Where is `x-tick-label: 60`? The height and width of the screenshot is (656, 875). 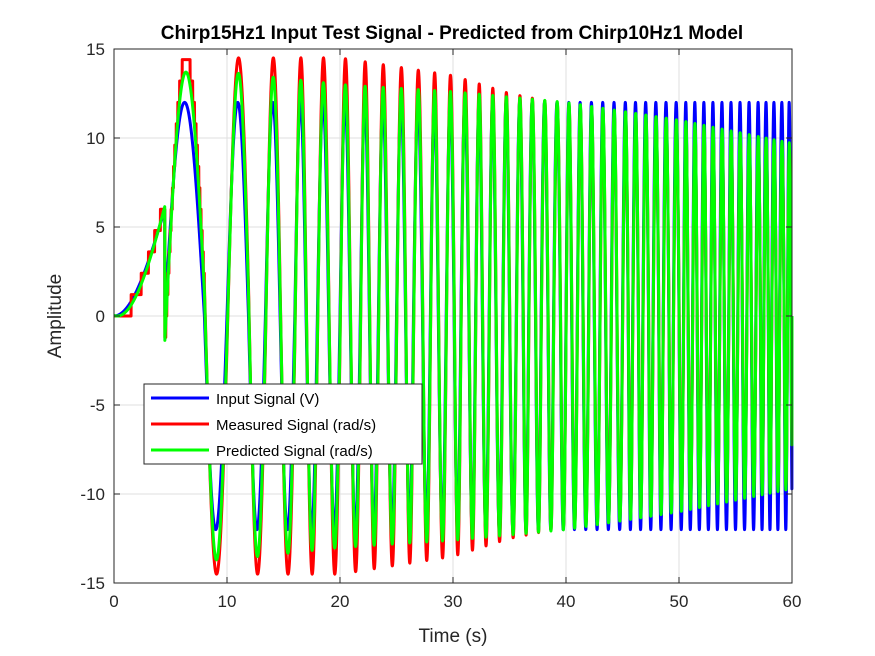
x-tick-label: 60 is located at coordinates (792, 601).